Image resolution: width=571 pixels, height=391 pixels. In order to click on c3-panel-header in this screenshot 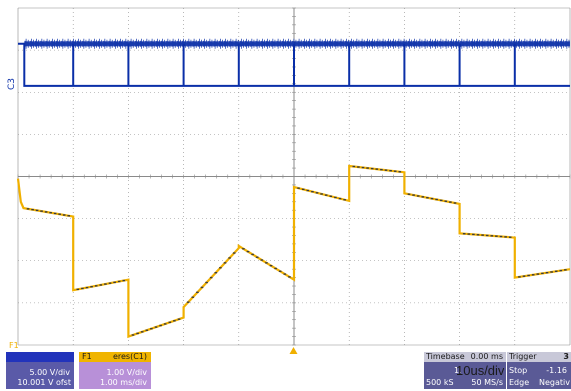, I will do `click(40, 357)`.